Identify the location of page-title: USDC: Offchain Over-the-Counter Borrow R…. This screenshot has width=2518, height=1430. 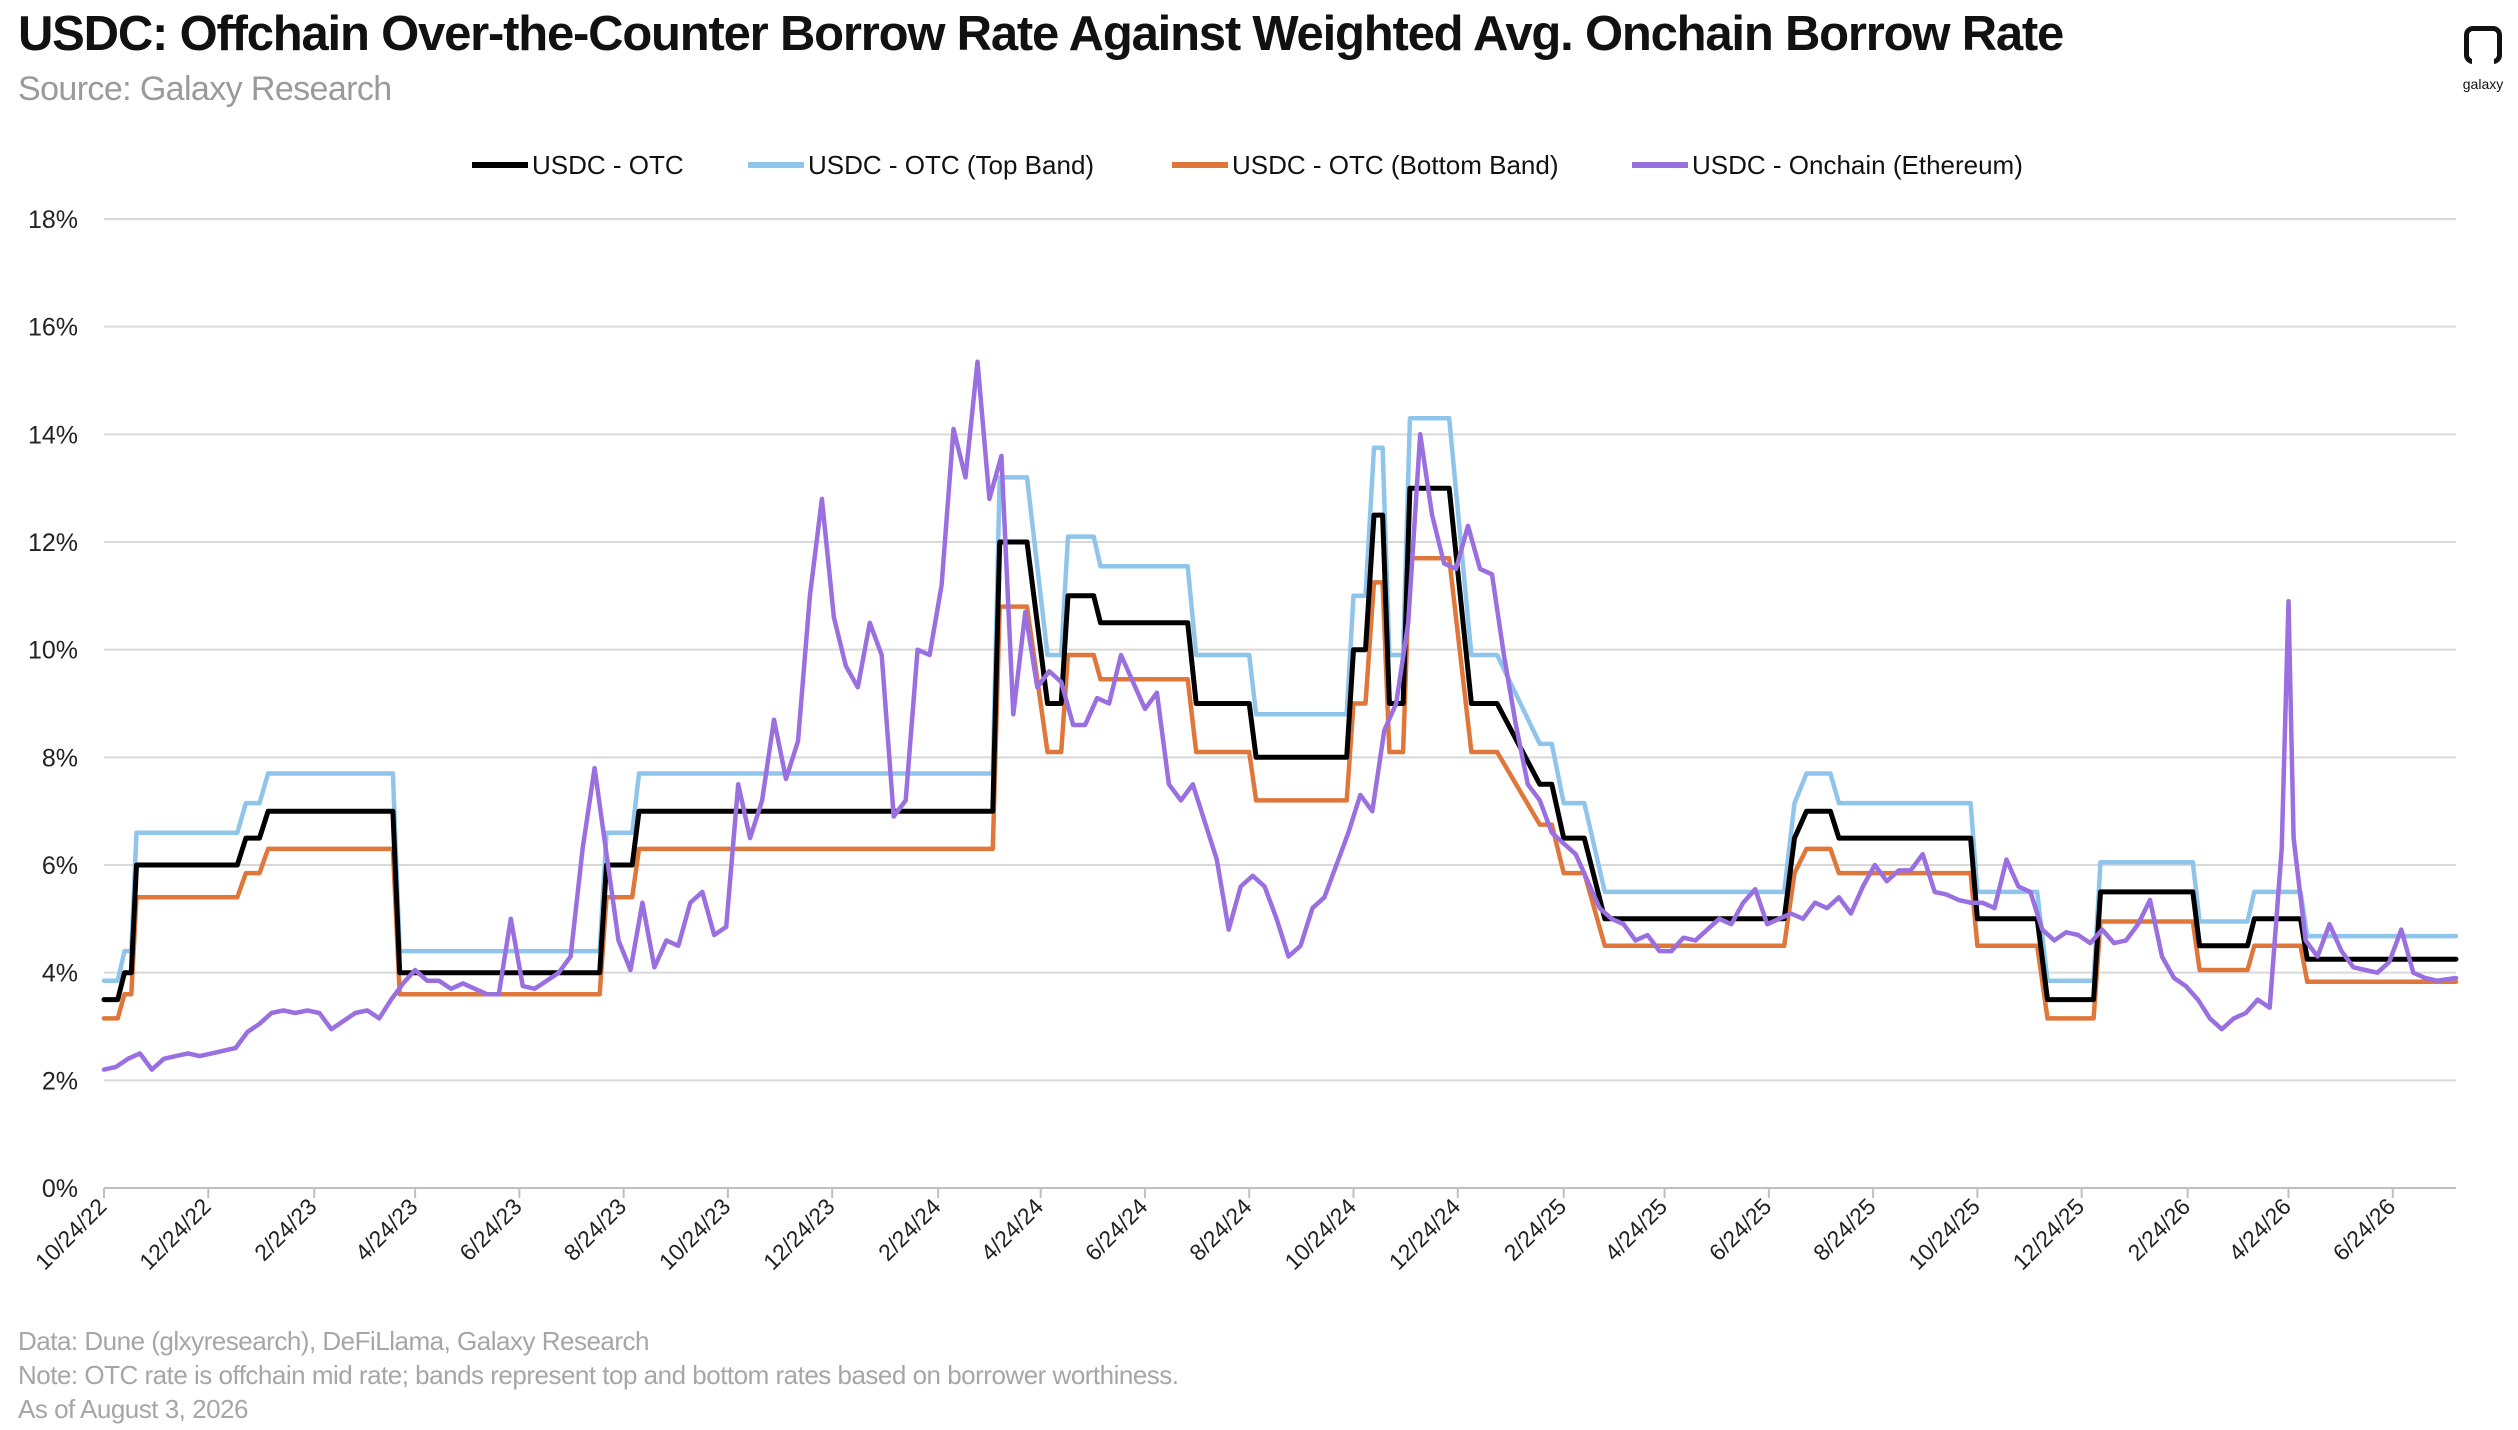
(1041, 34).